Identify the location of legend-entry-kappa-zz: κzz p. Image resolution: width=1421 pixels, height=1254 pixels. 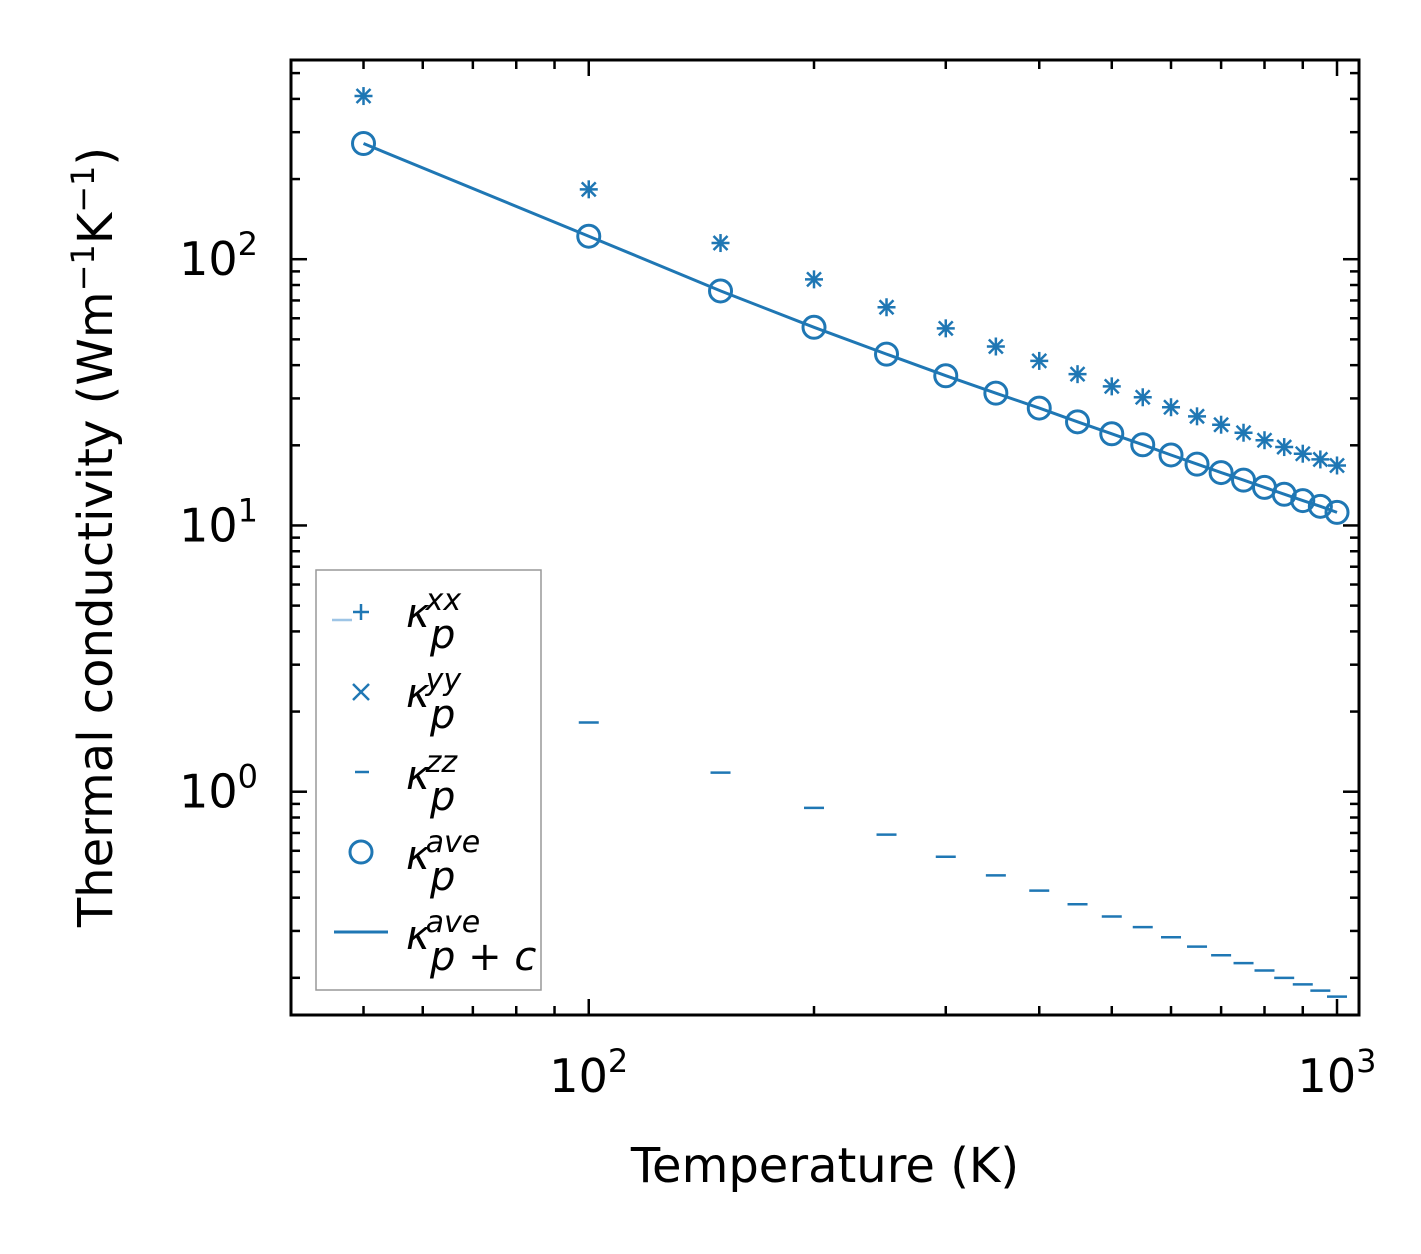
(406, 782).